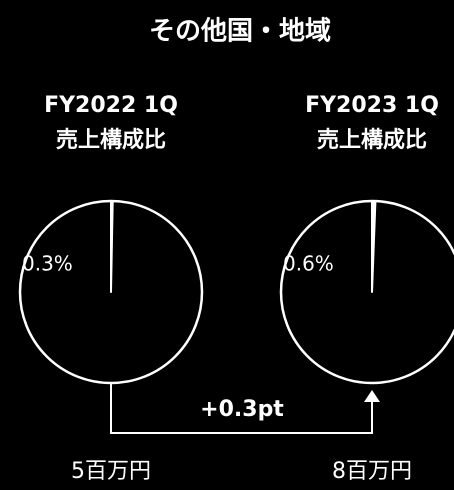 The image size is (454, 490). What do you see at coordinates (111, 471) in the screenshot?
I see `pie-caption: 5百万円` at bounding box center [111, 471].